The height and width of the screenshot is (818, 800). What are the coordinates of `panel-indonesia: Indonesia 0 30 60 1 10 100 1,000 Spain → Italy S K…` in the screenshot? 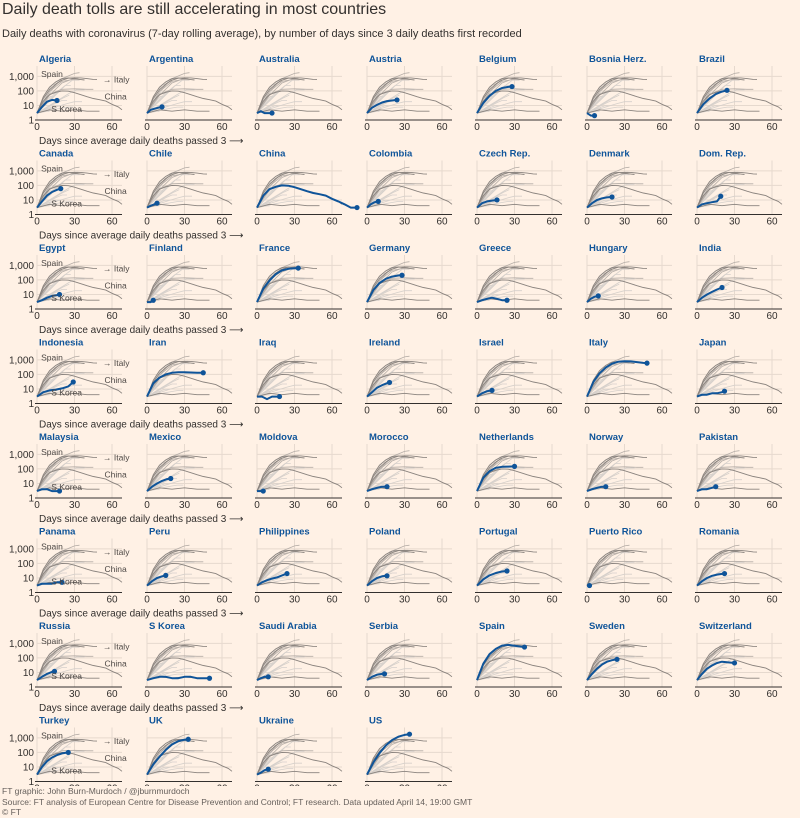 It's located at (126, 384).